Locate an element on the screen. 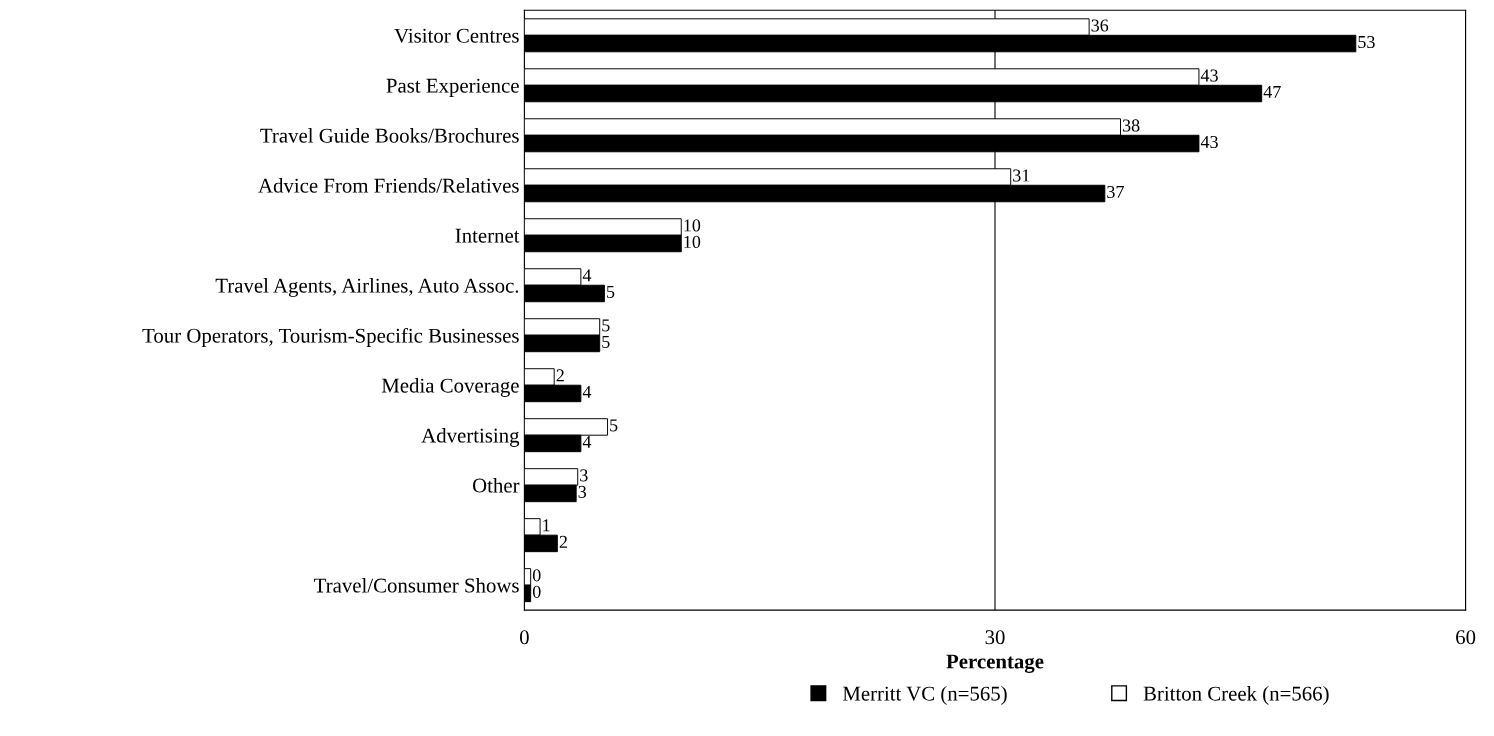 The width and height of the screenshot is (1494, 736). y-tick-label: Past Experience is located at coordinates (452, 87).